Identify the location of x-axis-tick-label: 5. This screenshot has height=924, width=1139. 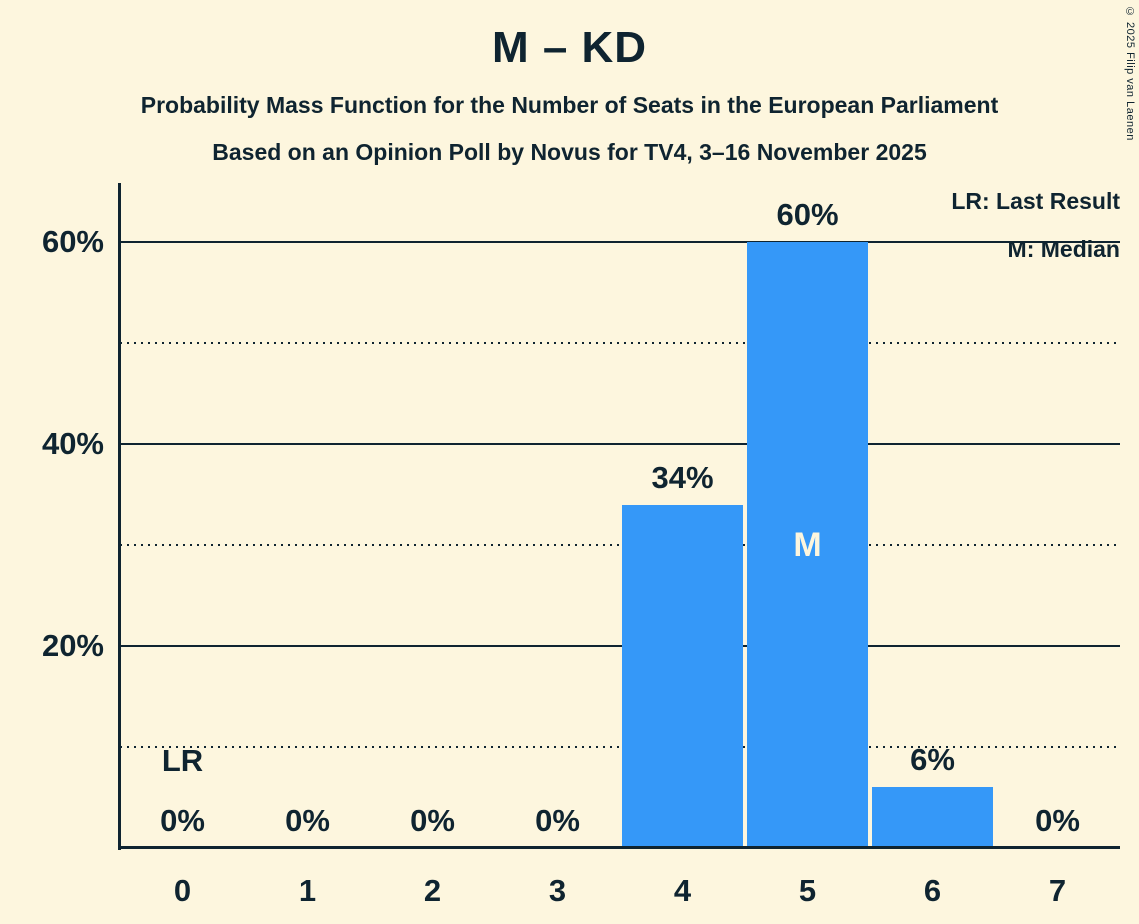
(807, 890).